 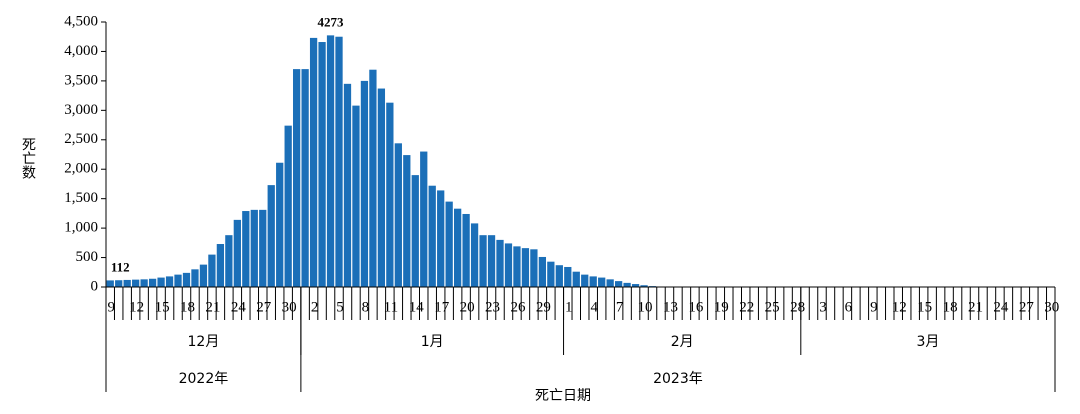 I want to click on y-tick-label: 2,000, so click(x=81, y=169).